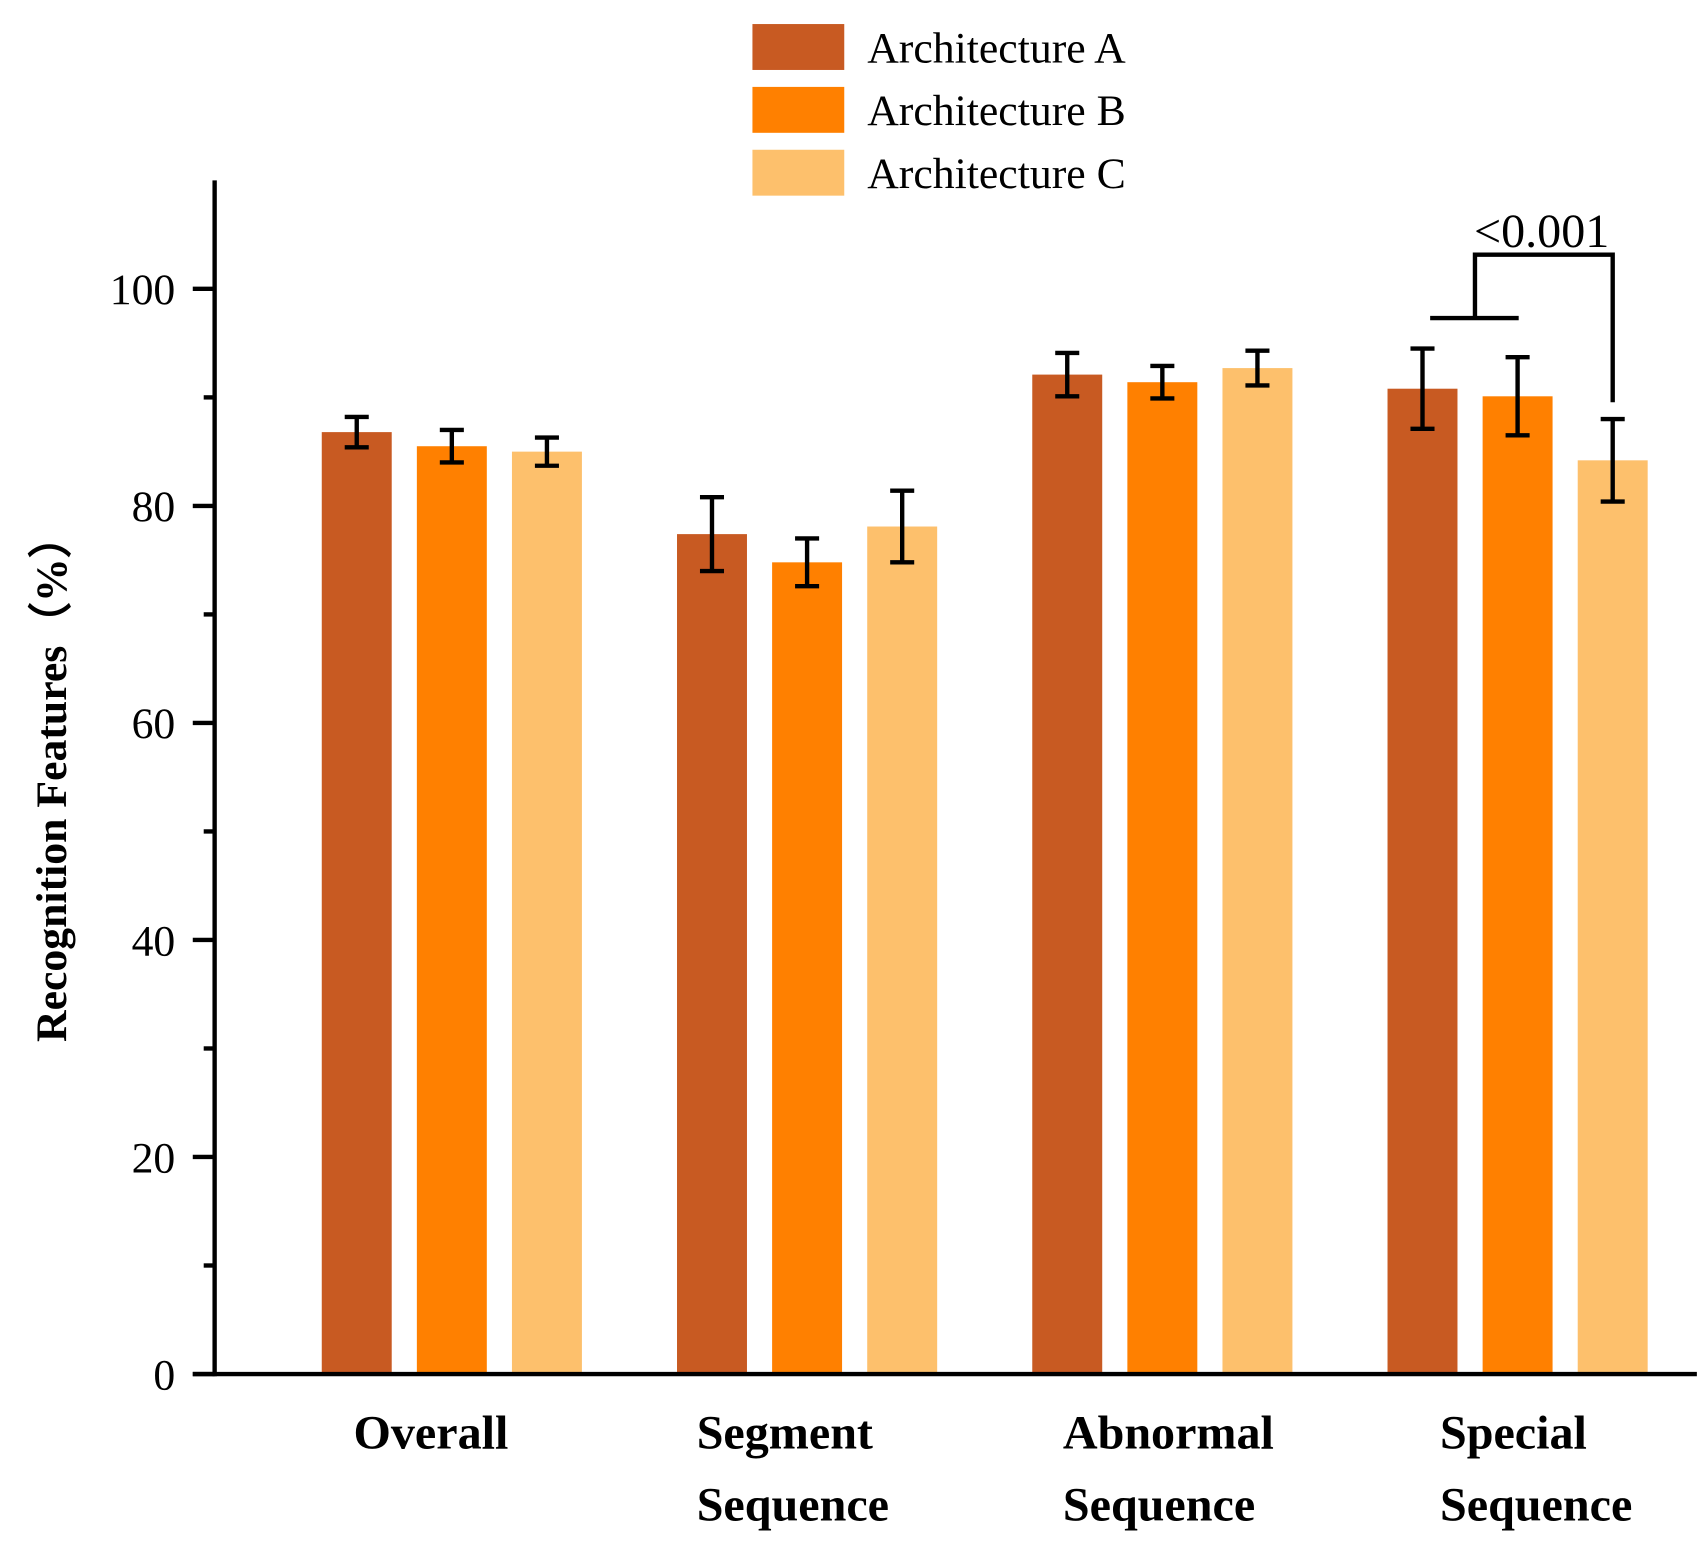 The height and width of the screenshot is (1550, 1706). What do you see at coordinates (154, 507) in the screenshot?
I see `y-tick-label: 80` at bounding box center [154, 507].